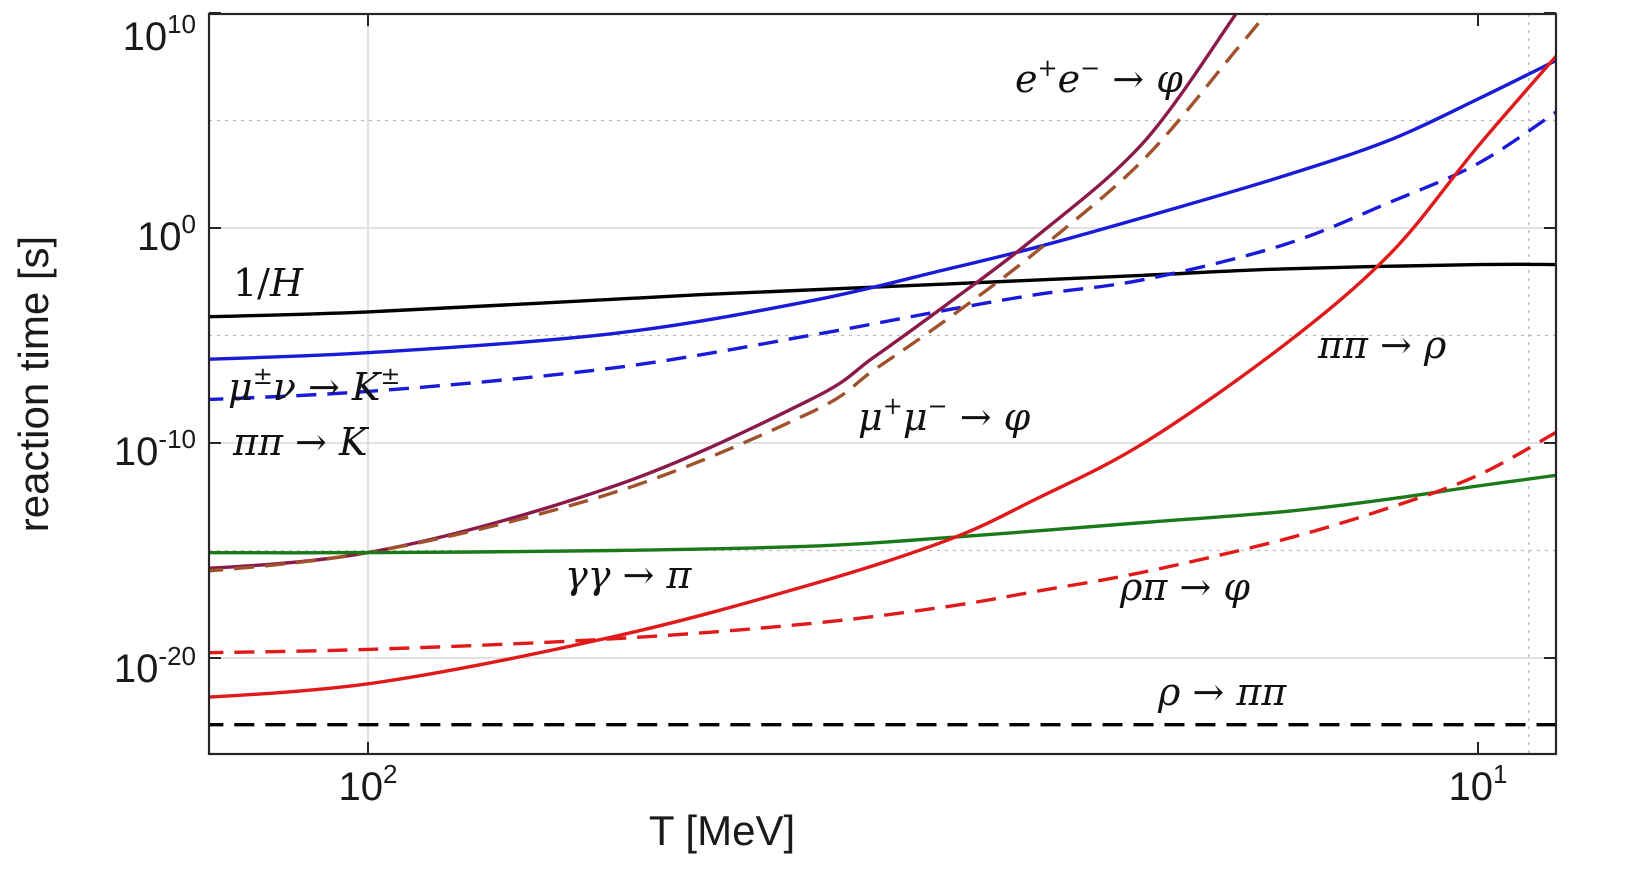 This screenshot has width=1627, height=894. Describe the element at coordinates (882, 290) in the screenshot. I see `series-inv-hubble` at that location.